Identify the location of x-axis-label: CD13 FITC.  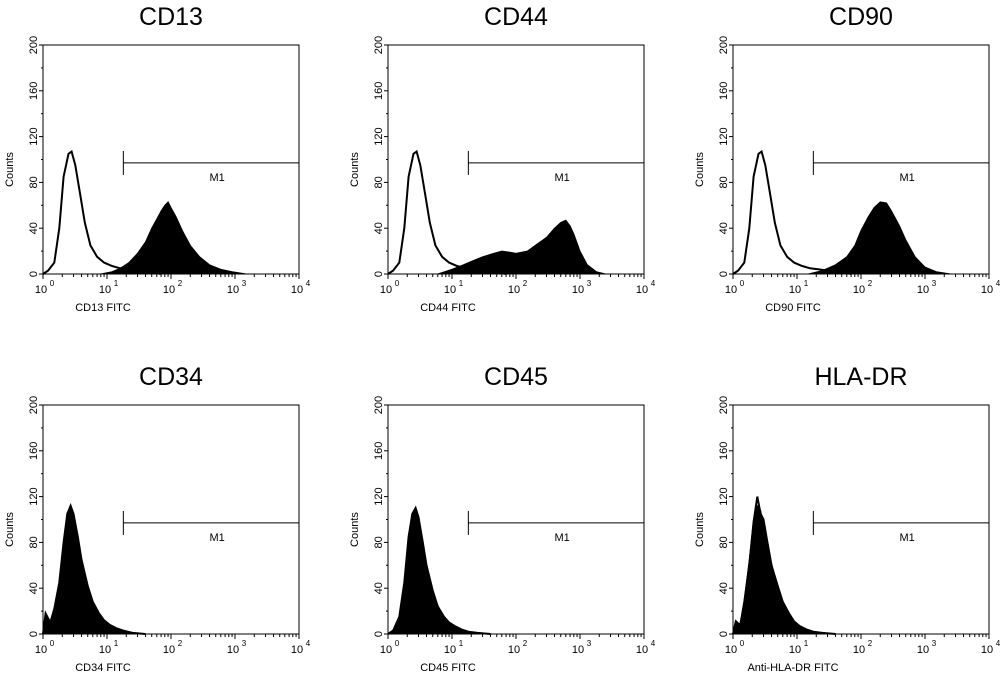
(103, 308).